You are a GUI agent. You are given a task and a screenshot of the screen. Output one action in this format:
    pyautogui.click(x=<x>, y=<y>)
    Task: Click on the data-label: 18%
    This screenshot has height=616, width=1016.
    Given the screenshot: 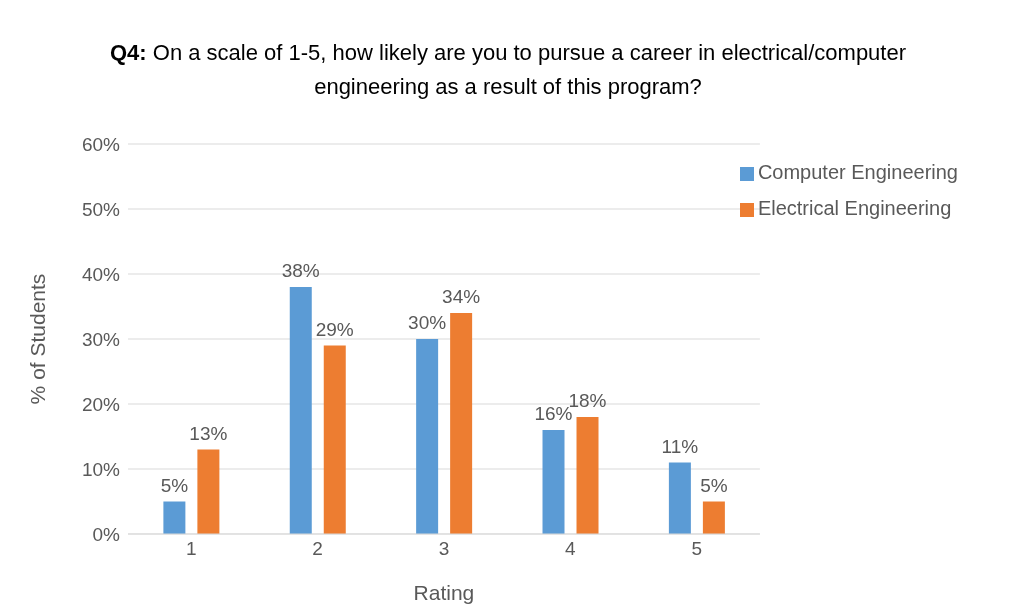 What is the action you would take?
    pyautogui.click(x=587, y=400)
    